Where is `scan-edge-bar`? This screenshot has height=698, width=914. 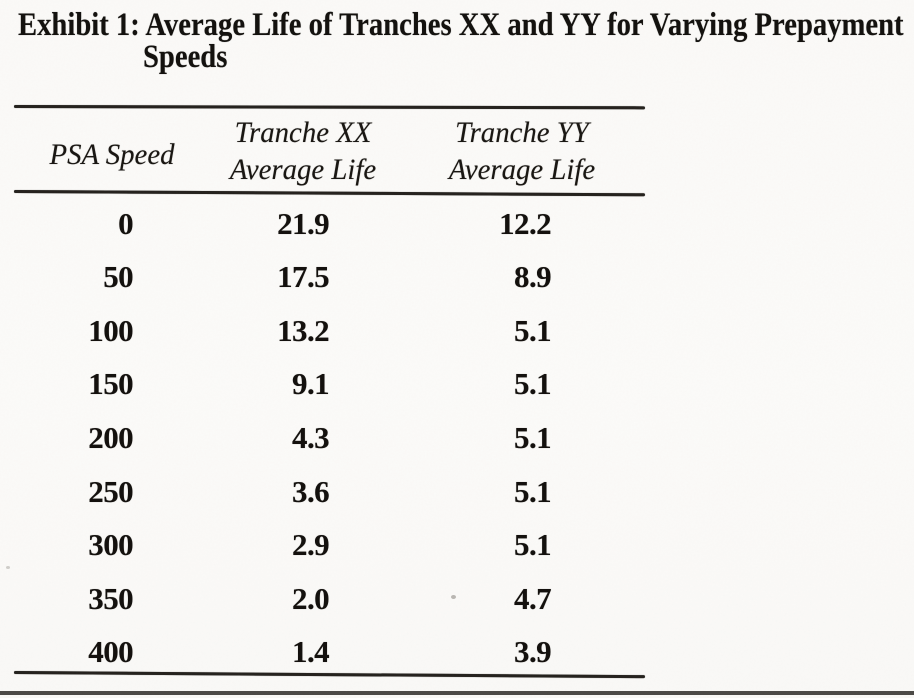
scan-edge-bar is located at coordinates (457, 693).